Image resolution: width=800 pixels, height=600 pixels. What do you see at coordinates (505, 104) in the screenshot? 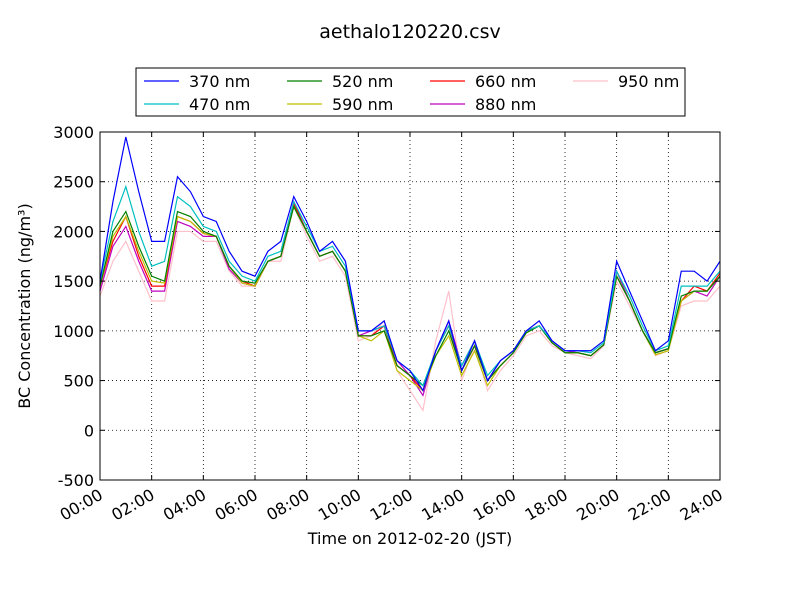
I see `legend-label: 880 nm` at bounding box center [505, 104].